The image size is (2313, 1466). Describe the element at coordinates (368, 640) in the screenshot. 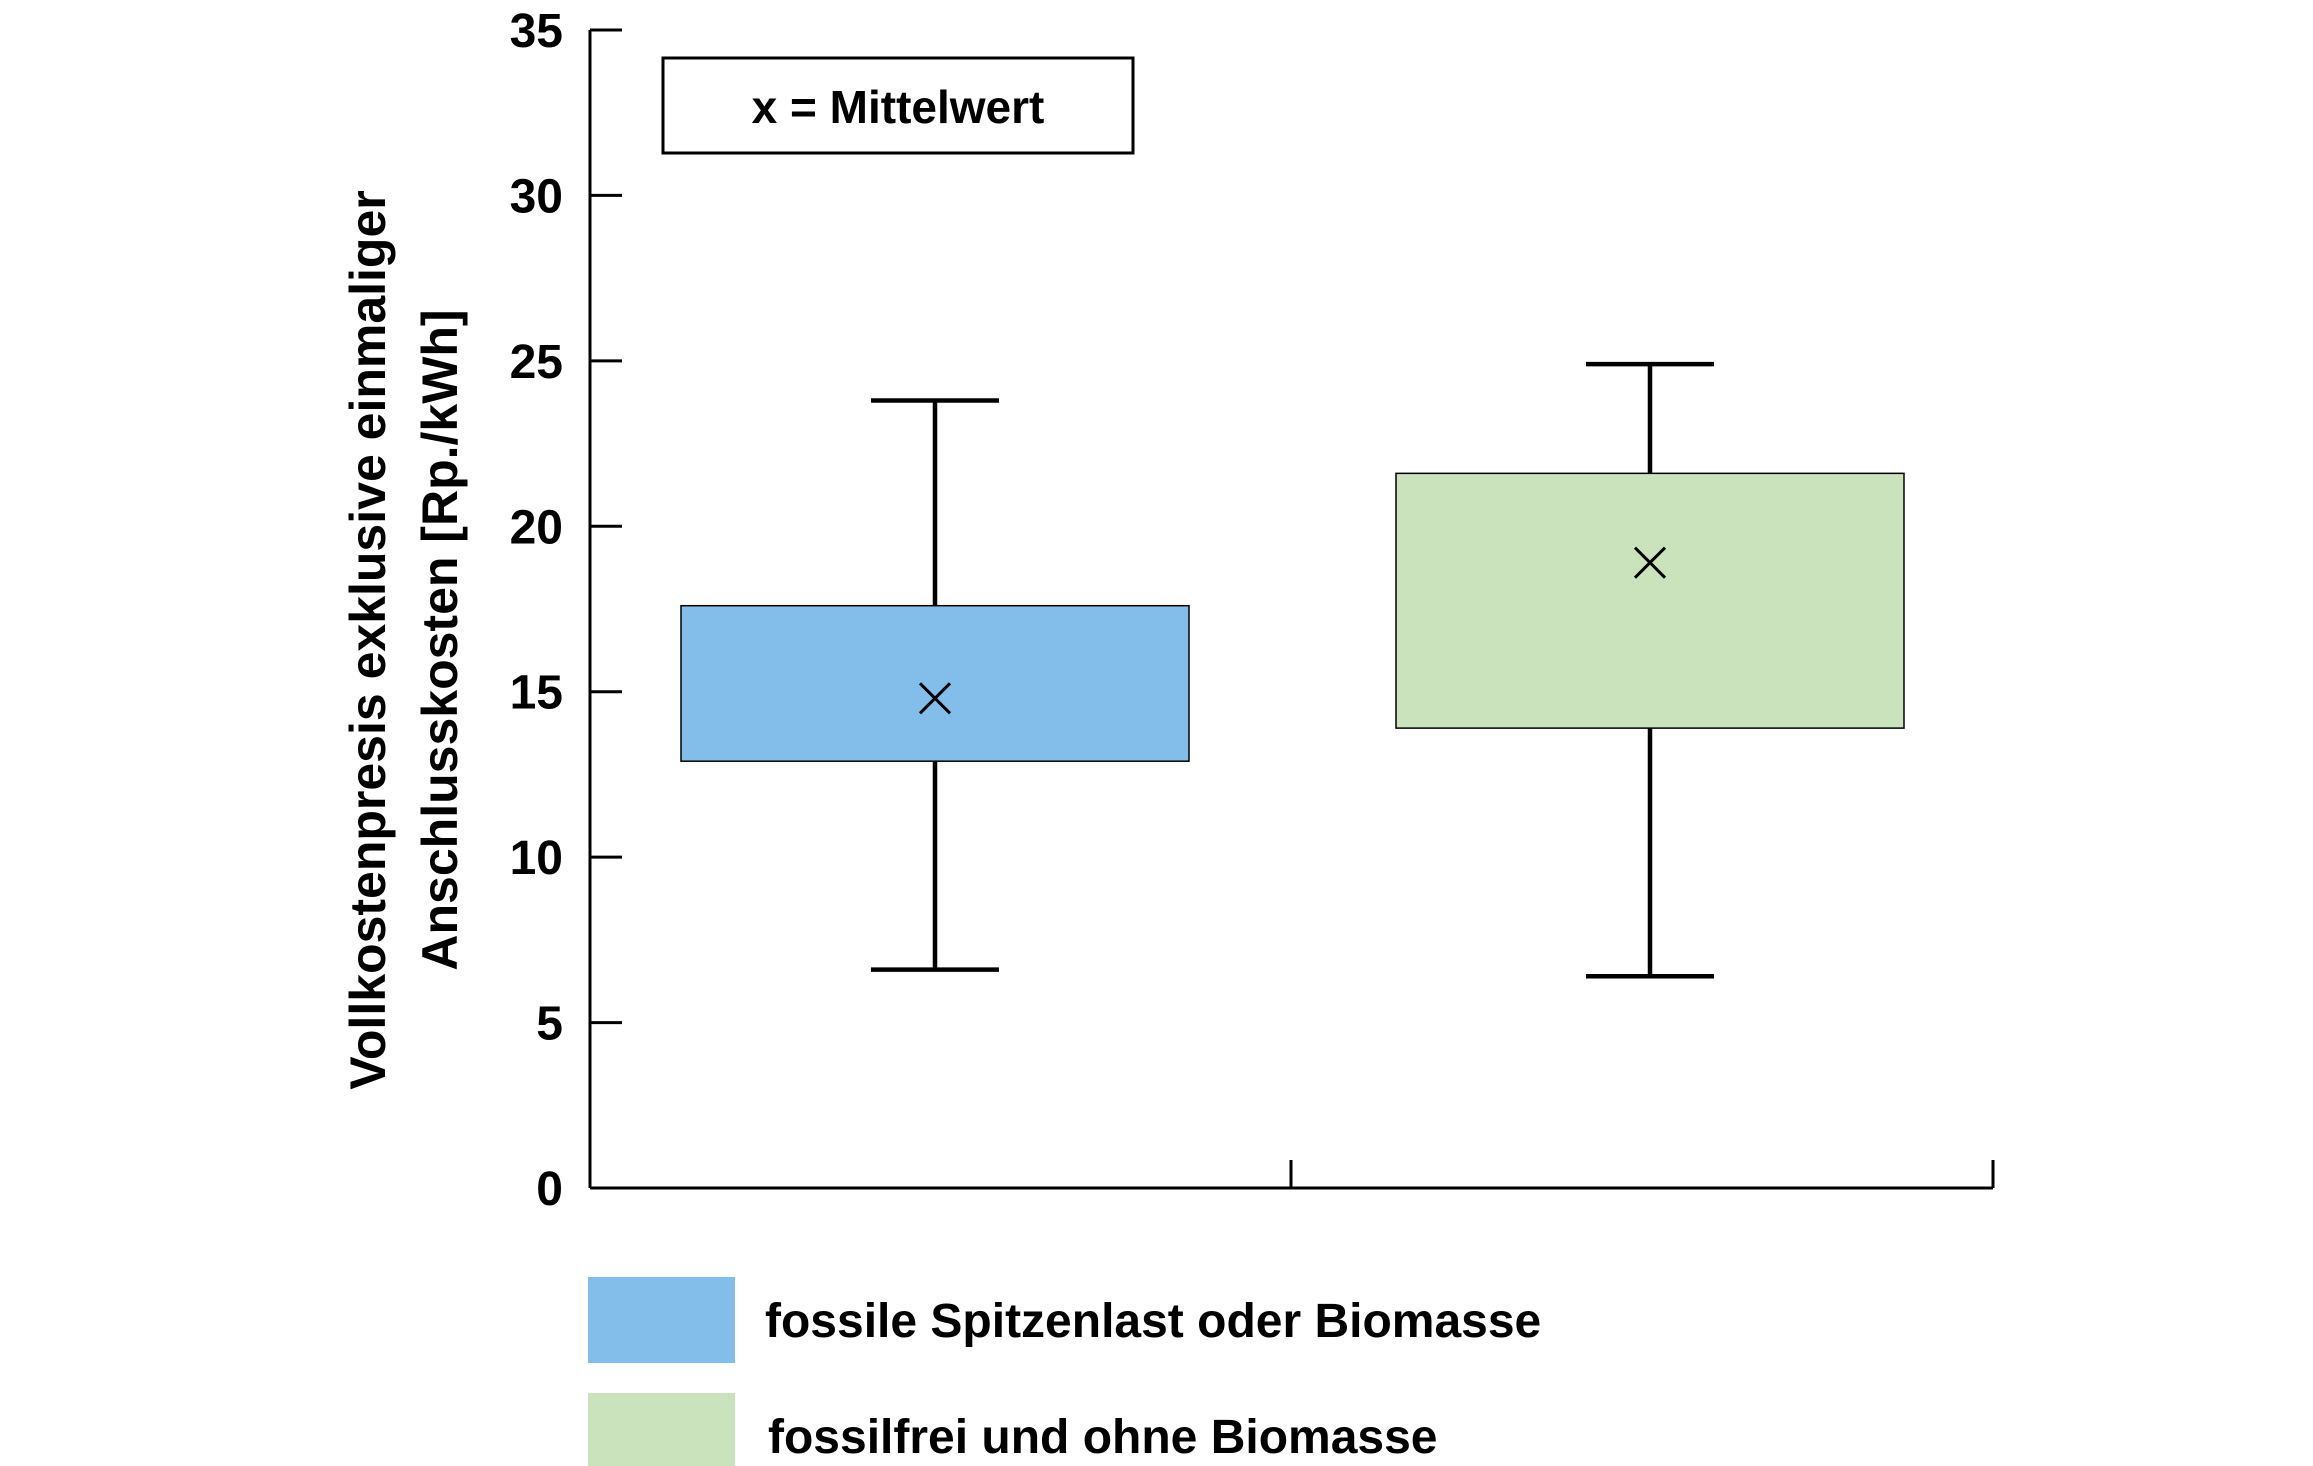

I see `y-axis-label-line-1: Vollkostenpresis exklusive einmaliger` at that location.